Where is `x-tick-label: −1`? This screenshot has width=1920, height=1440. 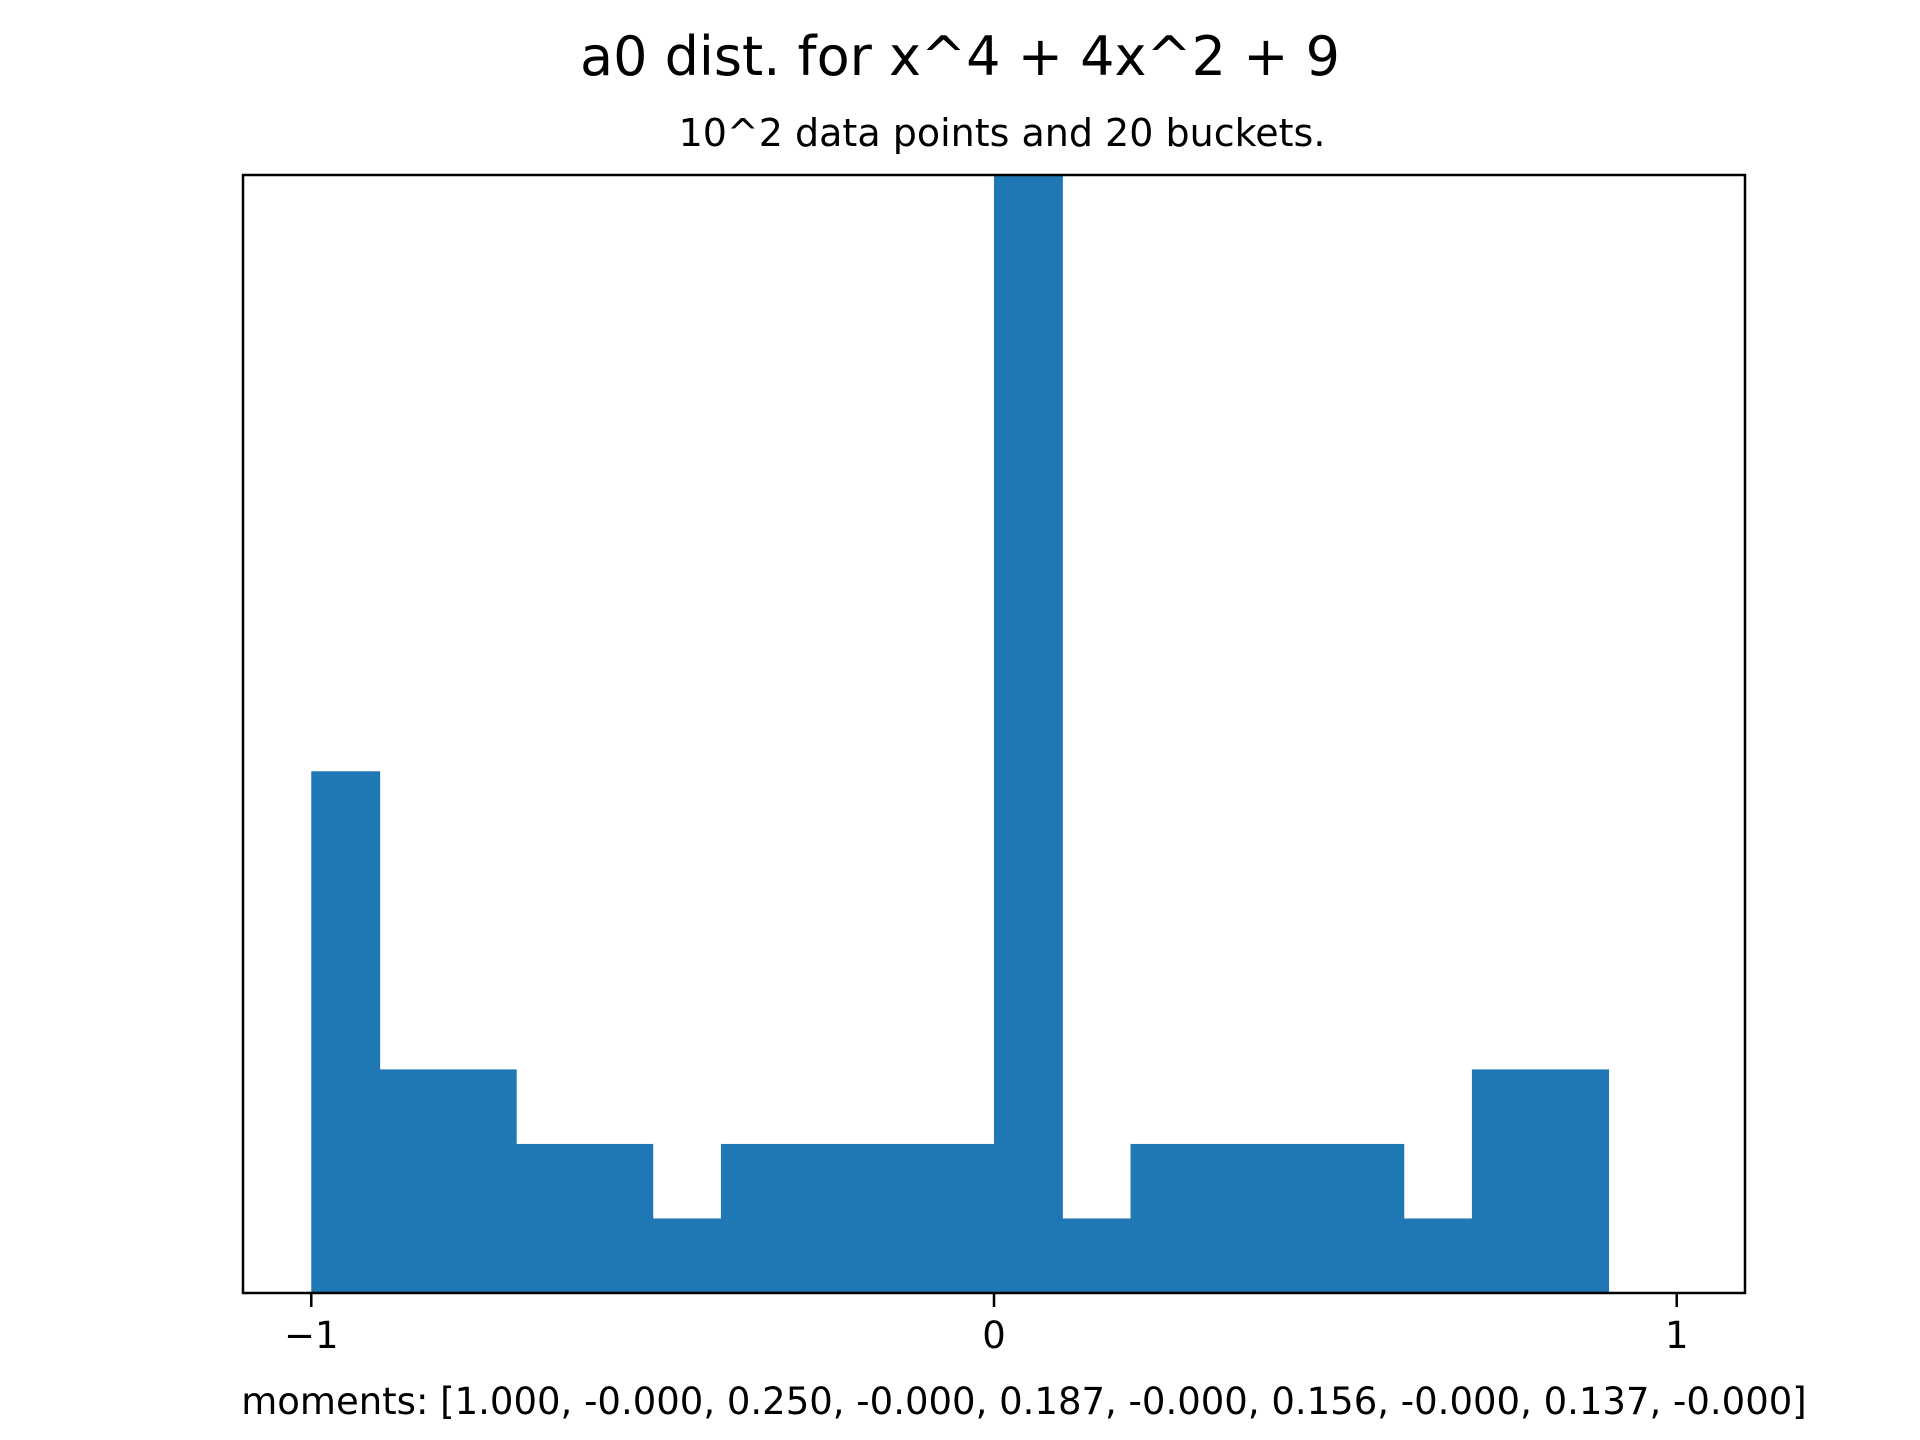 x-tick-label: −1 is located at coordinates (311, 1335).